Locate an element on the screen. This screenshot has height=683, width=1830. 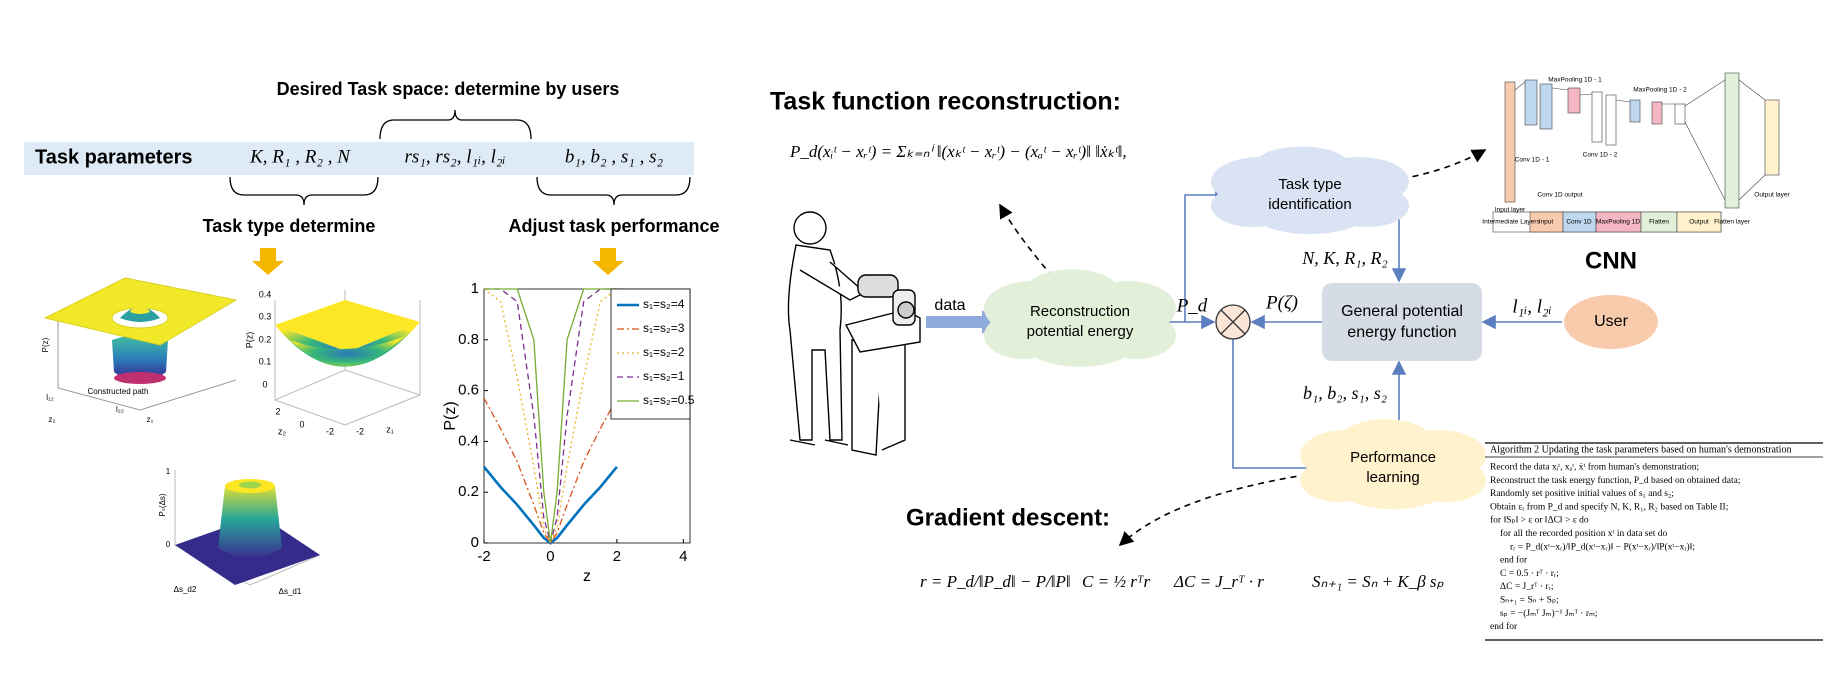
param-bar is located at coordinates (359, 158).